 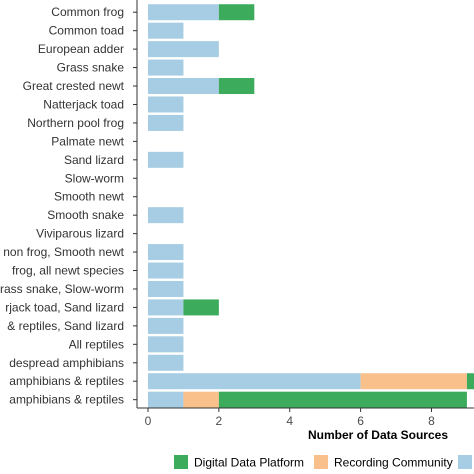 What do you see at coordinates (96, 344) in the screenshot?
I see `category-label: All reptiles` at bounding box center [96, 344].